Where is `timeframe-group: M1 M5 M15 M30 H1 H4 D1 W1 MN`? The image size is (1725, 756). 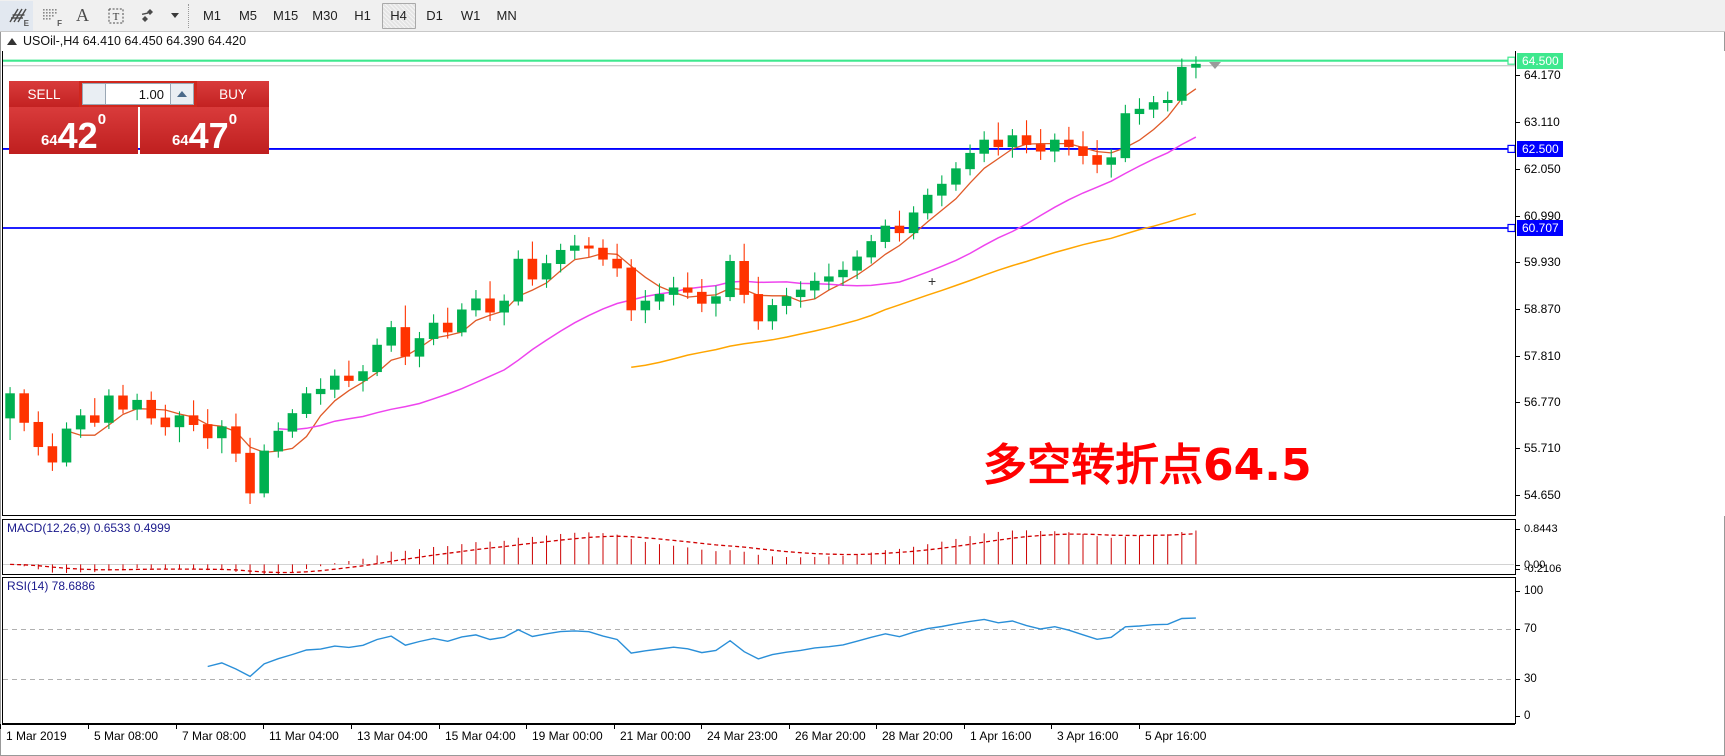
timeframe-group: M1 M5 M15 M30 H1 H4 D1 W1 MN is located at coordinates (359, 15).